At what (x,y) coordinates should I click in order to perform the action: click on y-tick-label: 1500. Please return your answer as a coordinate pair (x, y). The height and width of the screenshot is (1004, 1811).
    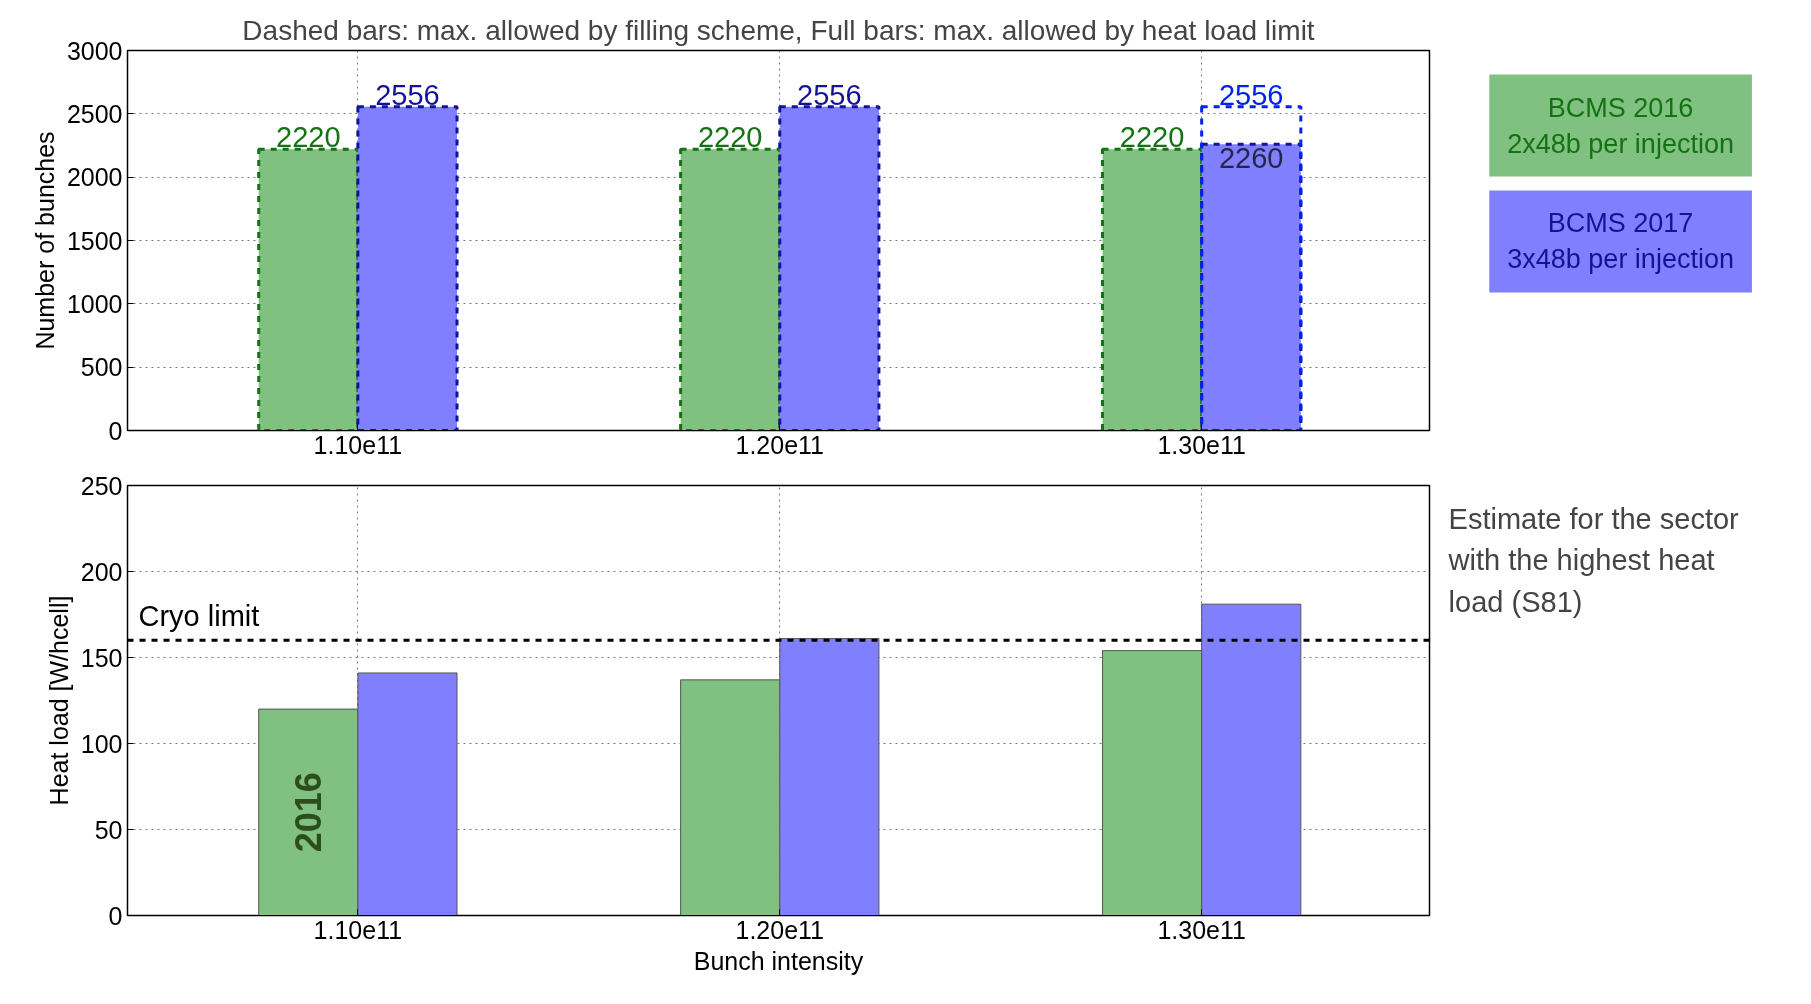
    Looking at the image, I should click on (94, 240).